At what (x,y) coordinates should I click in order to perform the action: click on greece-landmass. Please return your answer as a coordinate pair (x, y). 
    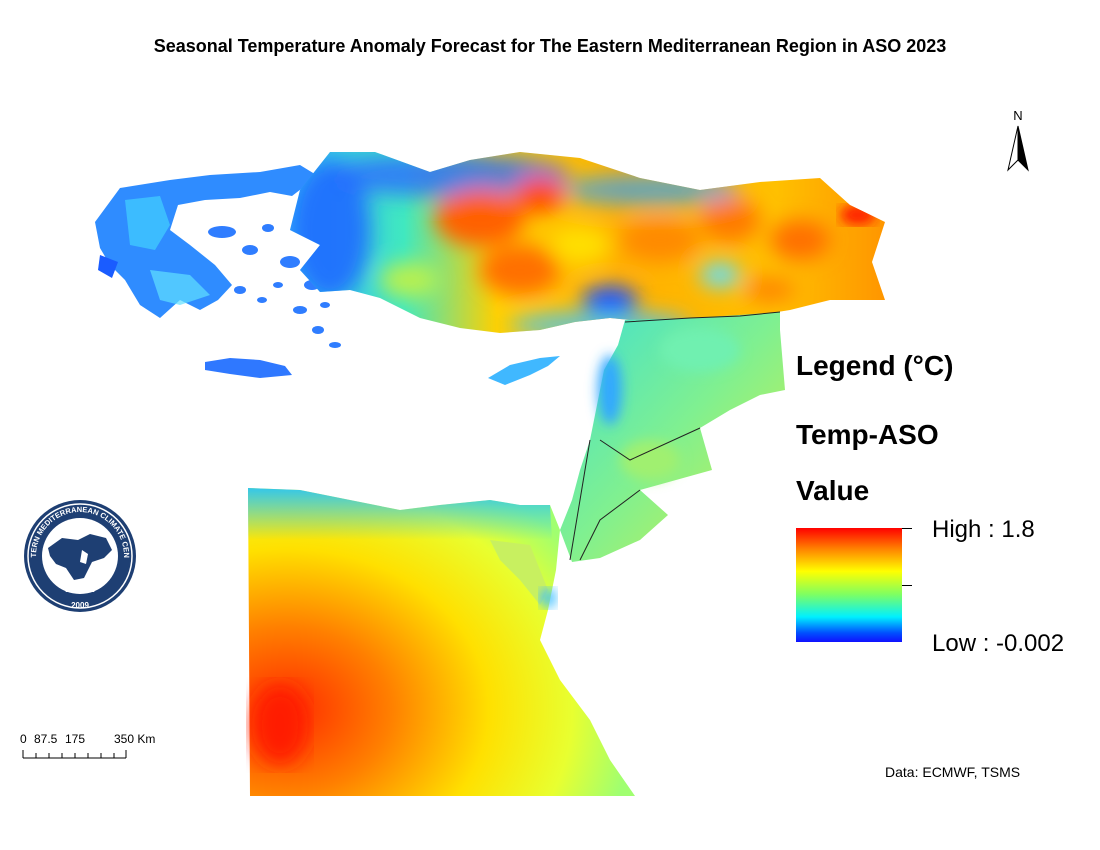
    Looking at the image, I should click on (206, 241).